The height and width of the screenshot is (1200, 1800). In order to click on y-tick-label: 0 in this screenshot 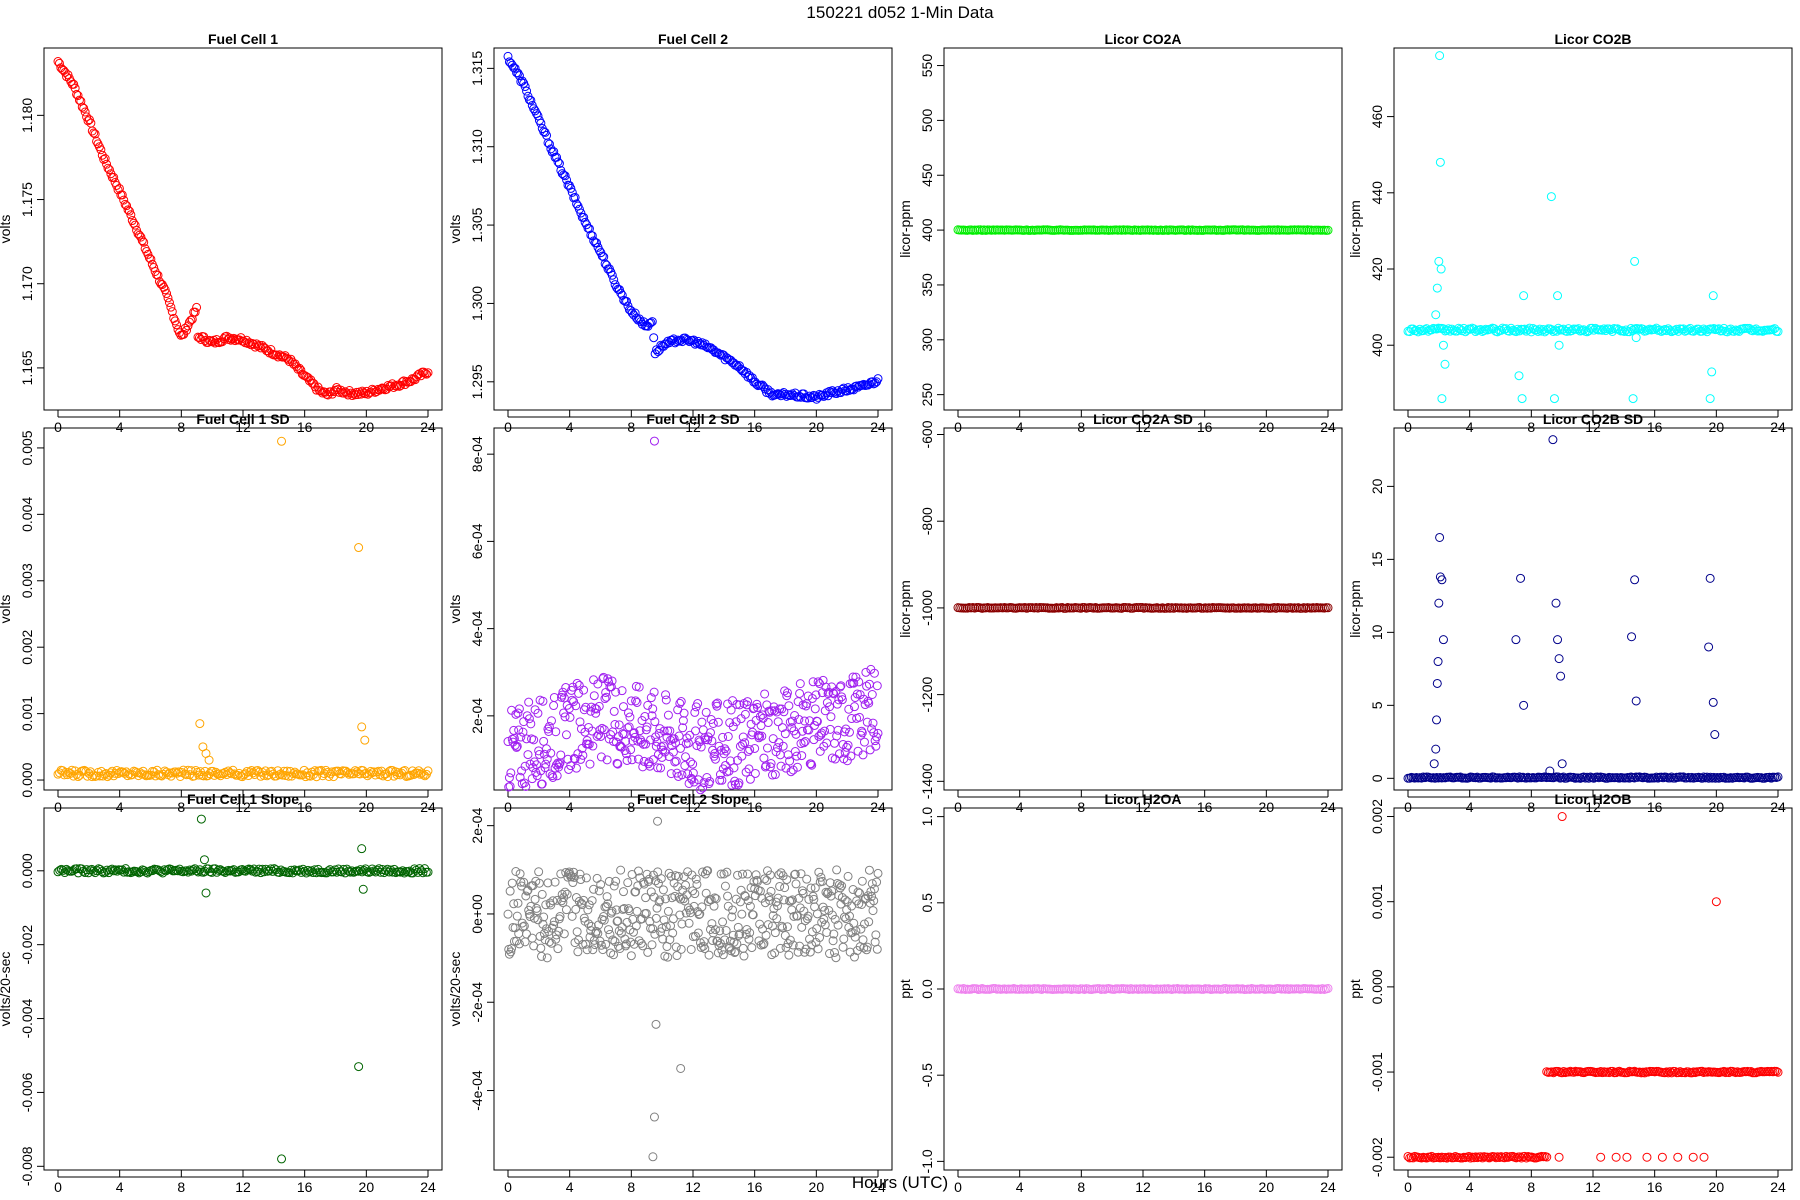, I will do `click(1377, 778)`.